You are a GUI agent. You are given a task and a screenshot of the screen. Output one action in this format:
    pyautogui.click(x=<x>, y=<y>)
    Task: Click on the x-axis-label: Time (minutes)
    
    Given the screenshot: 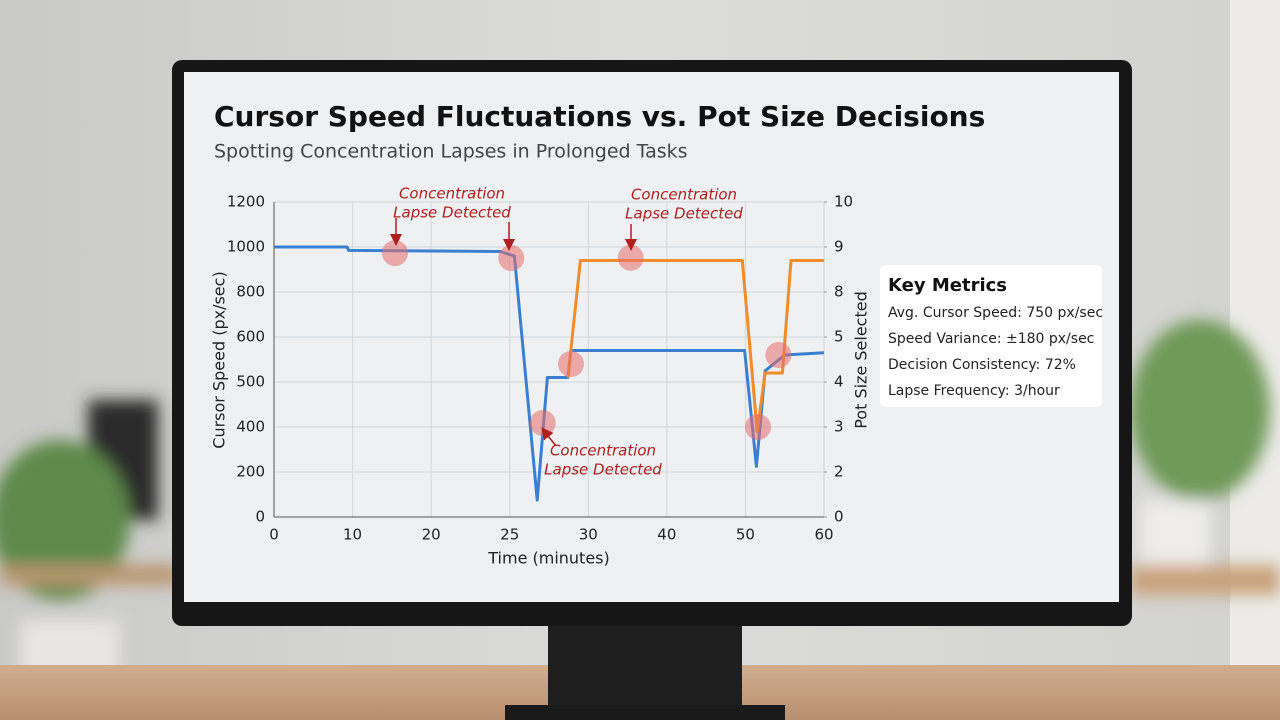 What is the action you would take?
    pyautogui.click(x=548, y=558)
    